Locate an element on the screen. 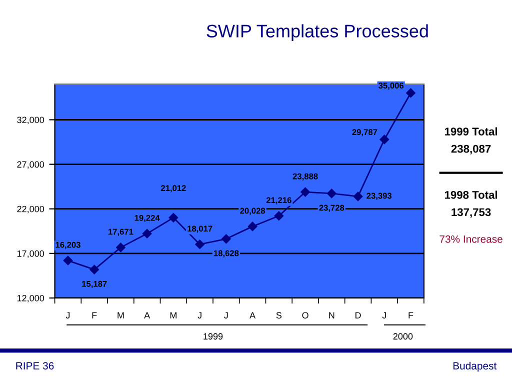 This screenshot has height=384, width=512. y-tick-label: 27,000 is located at coordinates (30, 165).